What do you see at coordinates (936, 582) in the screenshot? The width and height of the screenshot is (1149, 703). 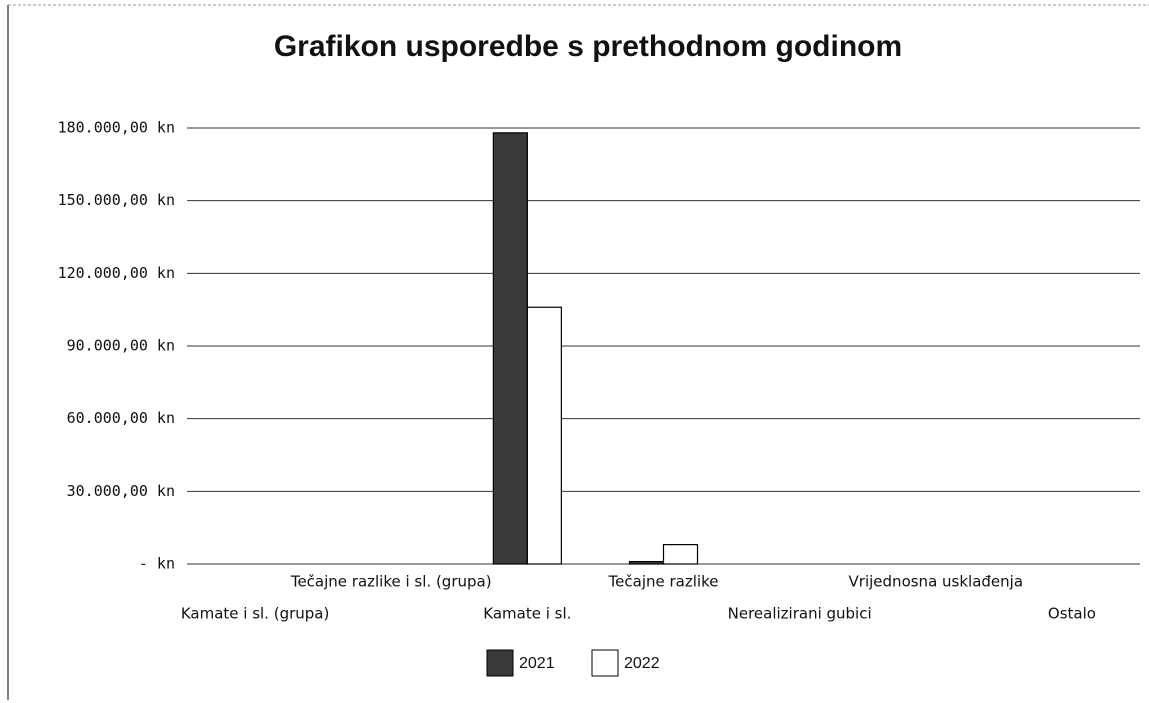 I see `x-tick-label: Vrijednosna usklađenja` at bounding box center [936, 582].